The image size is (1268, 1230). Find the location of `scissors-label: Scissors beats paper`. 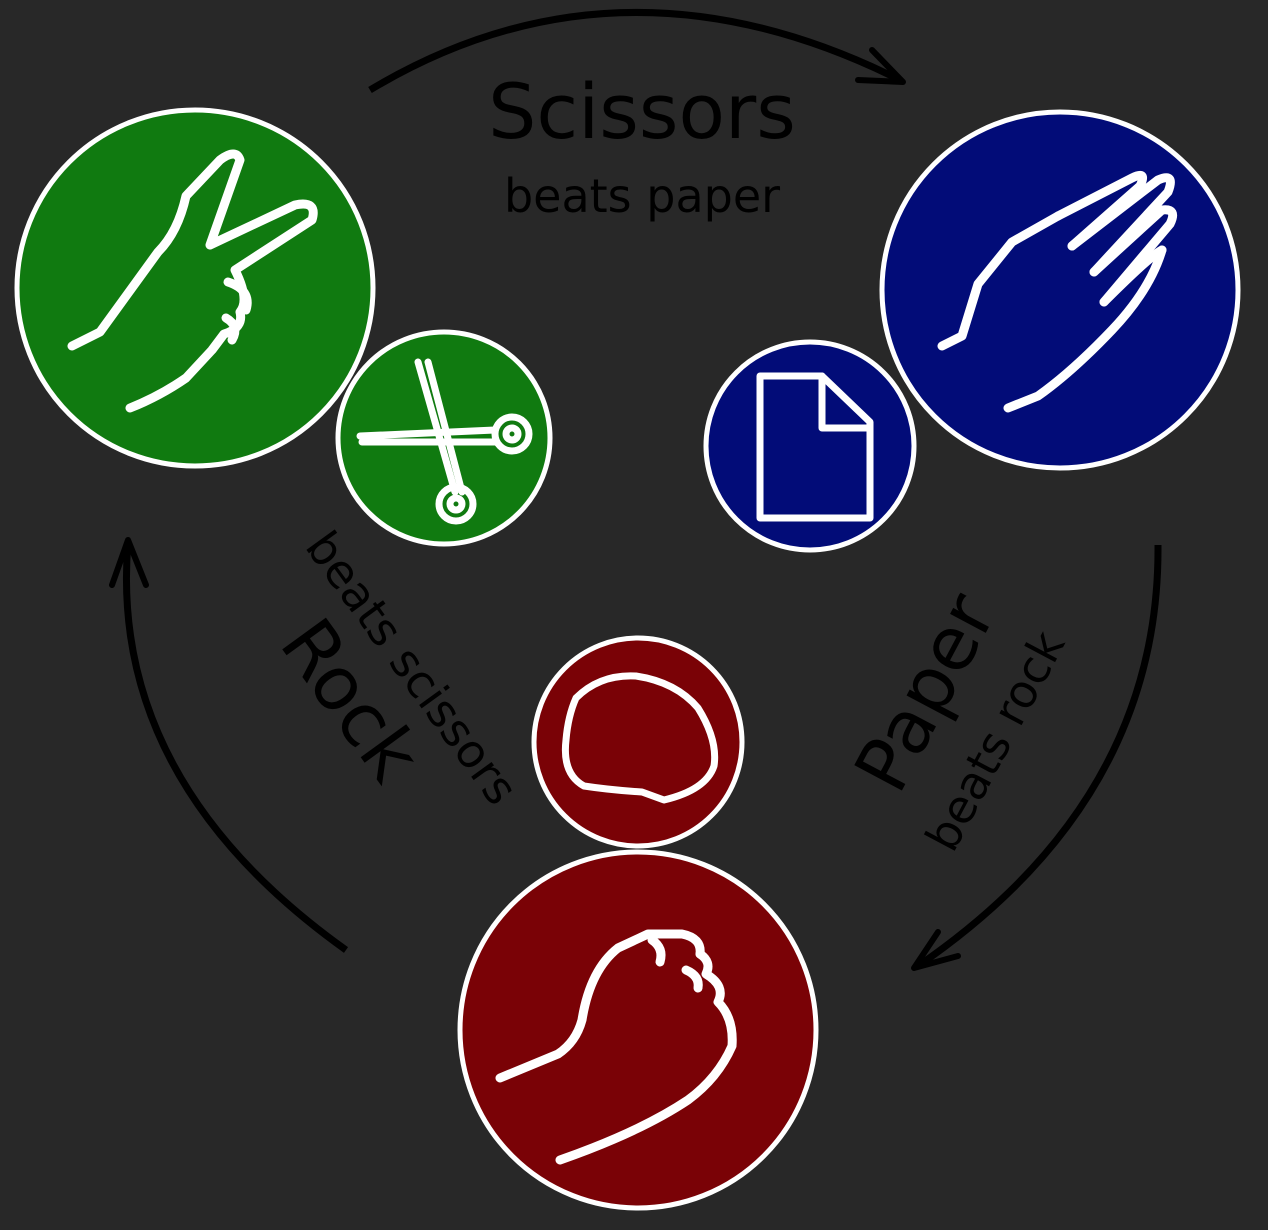

scissors-label: Scissors beats paper is located at coordinates (642, 145).